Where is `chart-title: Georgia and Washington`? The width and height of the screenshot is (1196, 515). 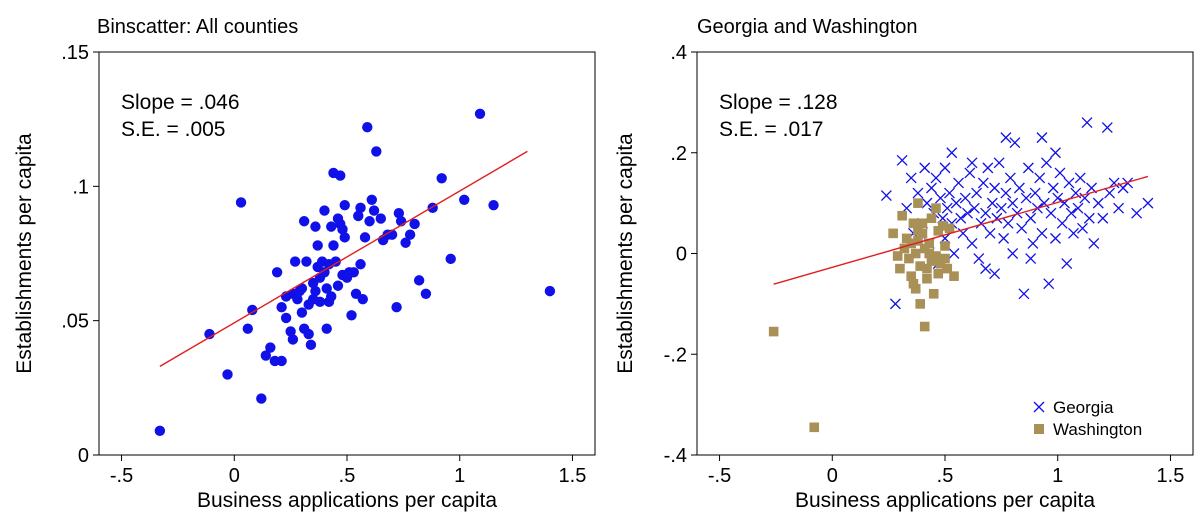 chart-title: Georgia and Washington is located at coordinates (807, 27).